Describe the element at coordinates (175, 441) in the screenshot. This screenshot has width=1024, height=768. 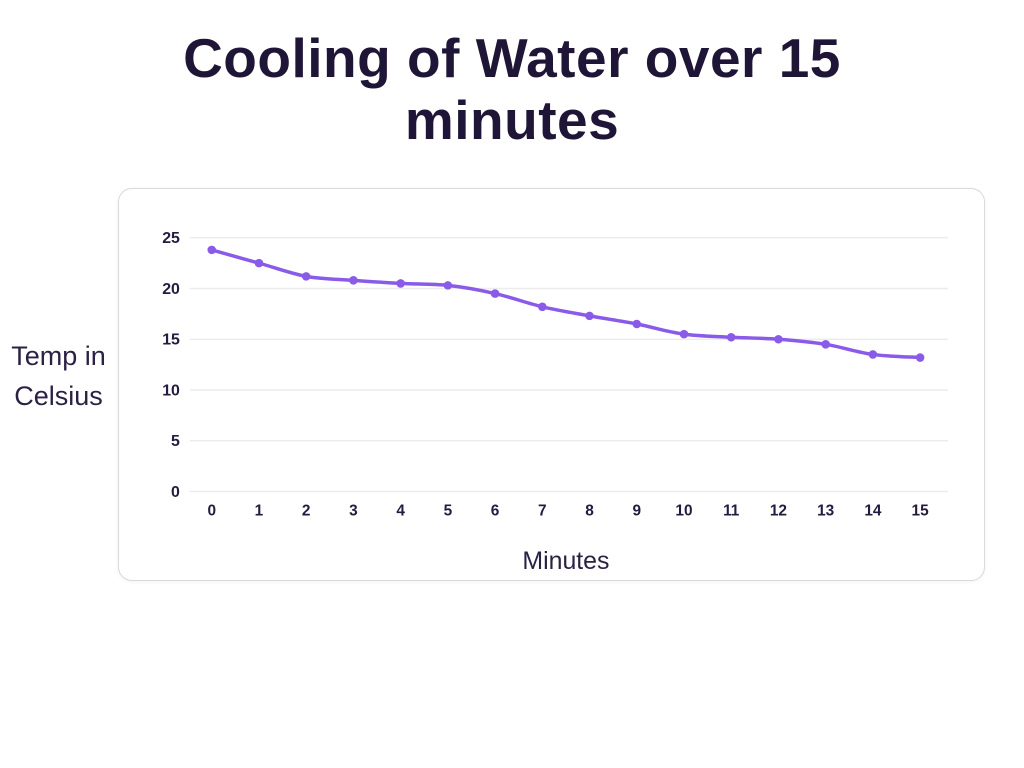
I see `y-tick-label: 5` at that location.